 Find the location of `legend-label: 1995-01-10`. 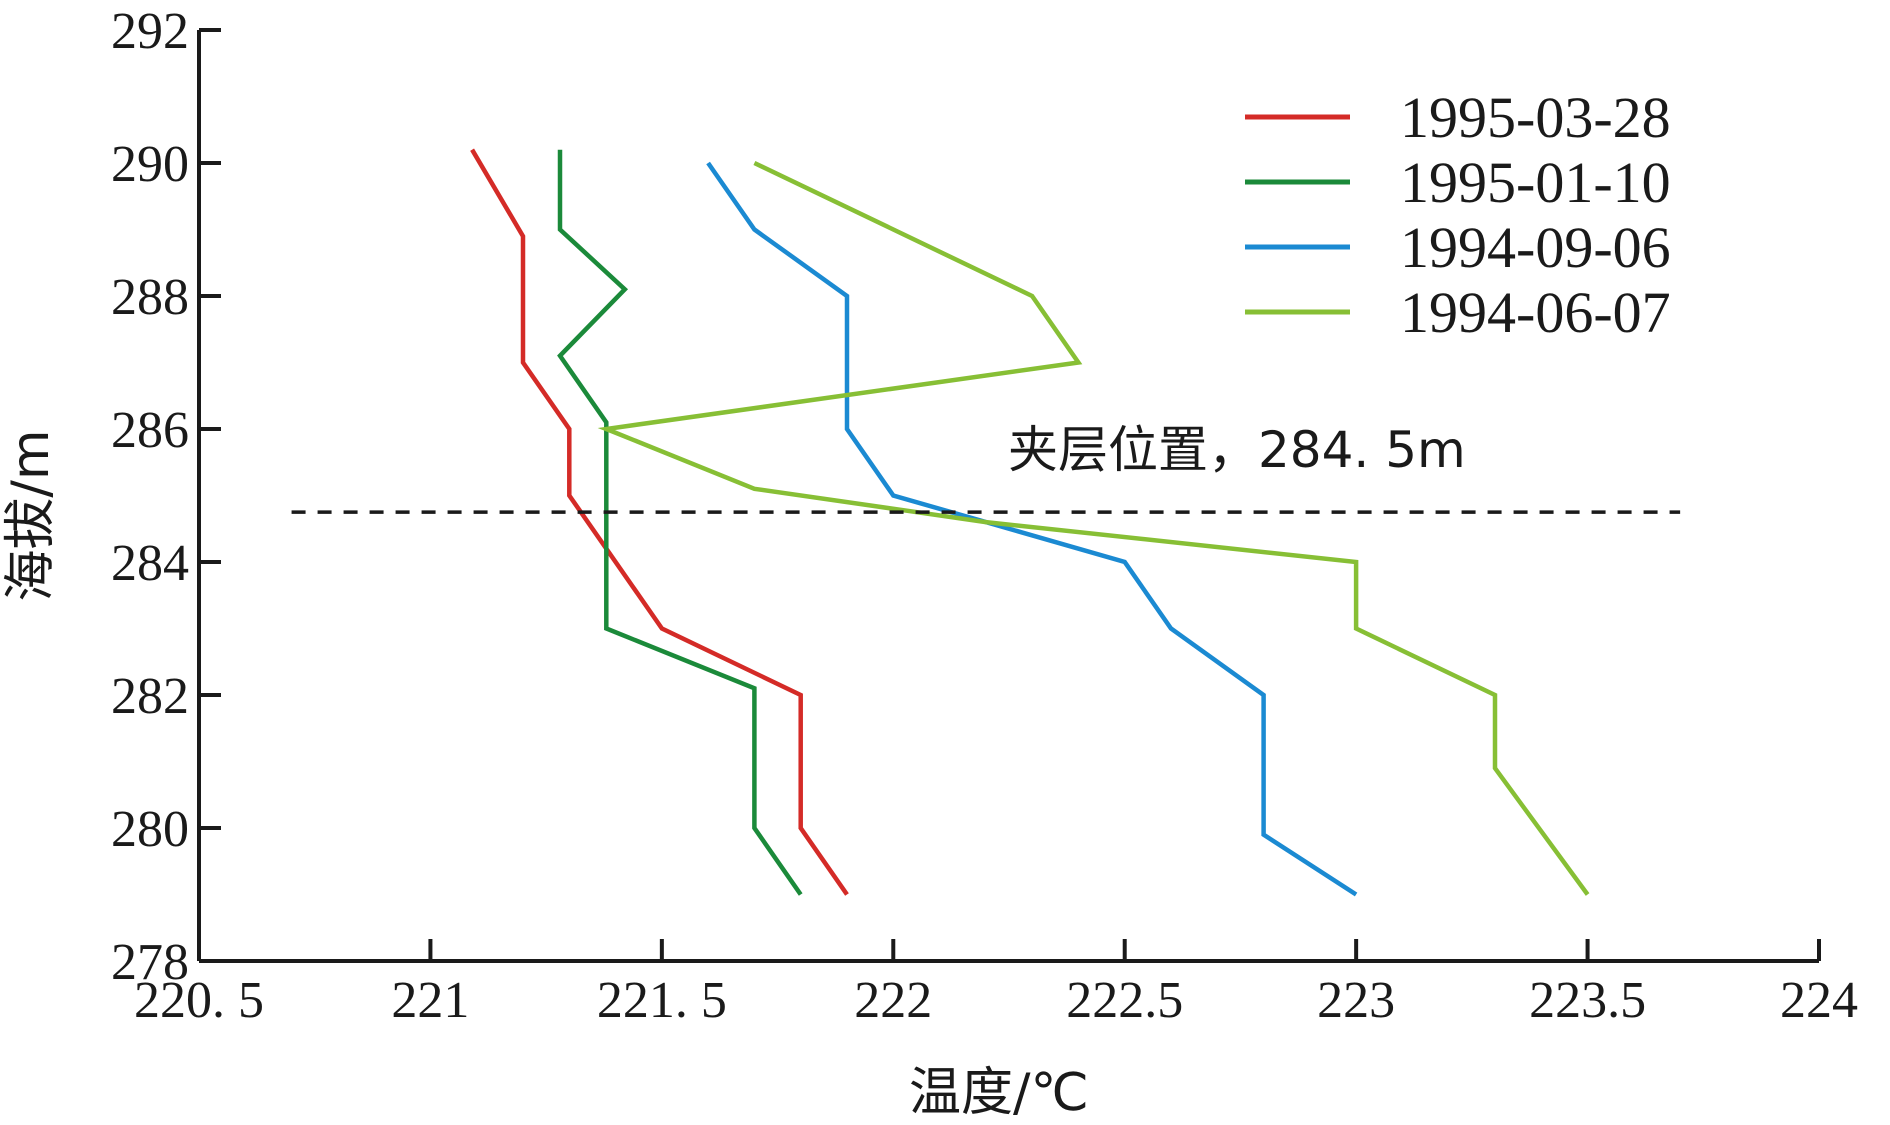

legend-label: 1995-01-10 is located at coordinates (1535, 182).